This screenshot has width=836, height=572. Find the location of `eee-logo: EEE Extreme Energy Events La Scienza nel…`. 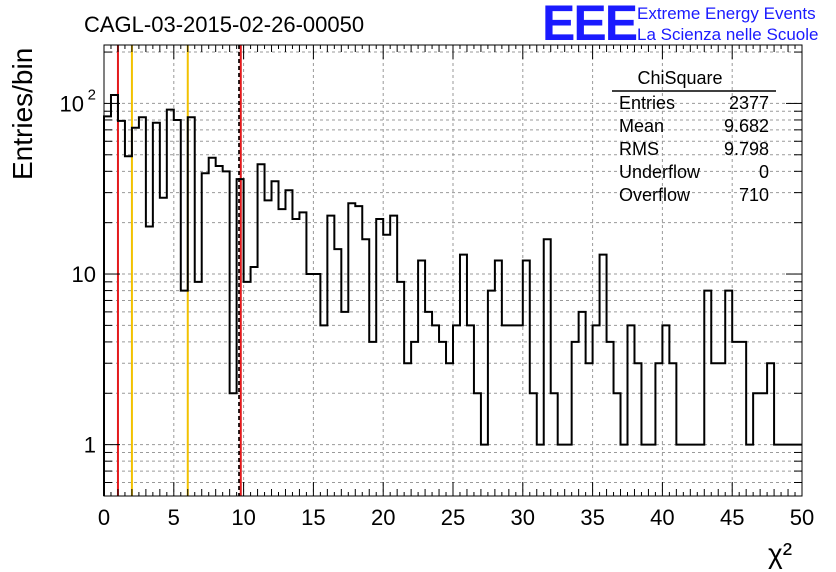

eee-logo: EEE Extreme Energy Events La Scienza nel… is located at coordinates (680, 25).